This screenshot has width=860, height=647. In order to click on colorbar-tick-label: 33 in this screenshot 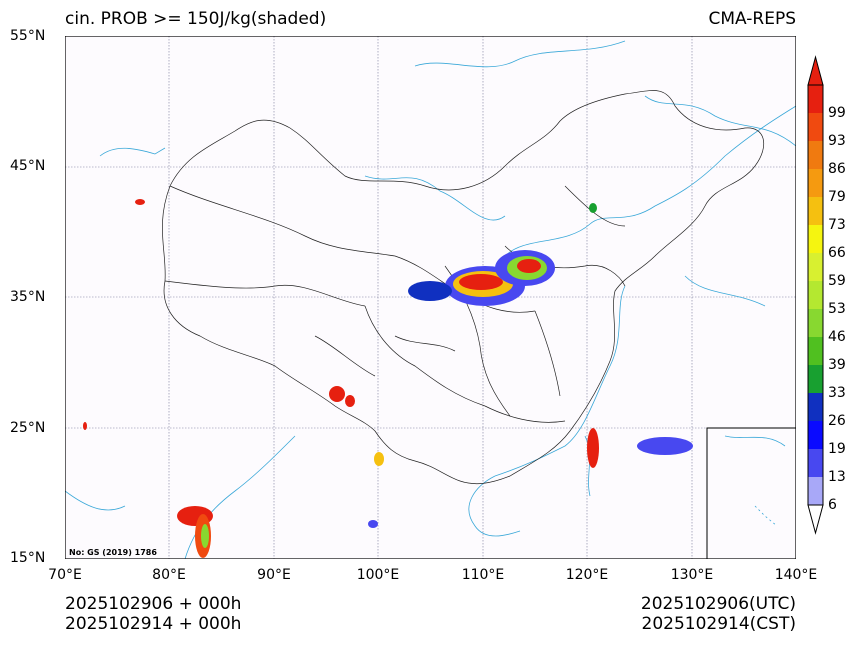, I will do `click(837, 393)`.